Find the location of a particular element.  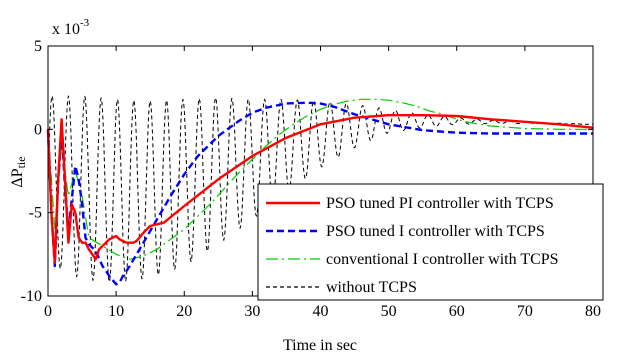

x-tick-label: 30 is located at coordinates (252, 311).